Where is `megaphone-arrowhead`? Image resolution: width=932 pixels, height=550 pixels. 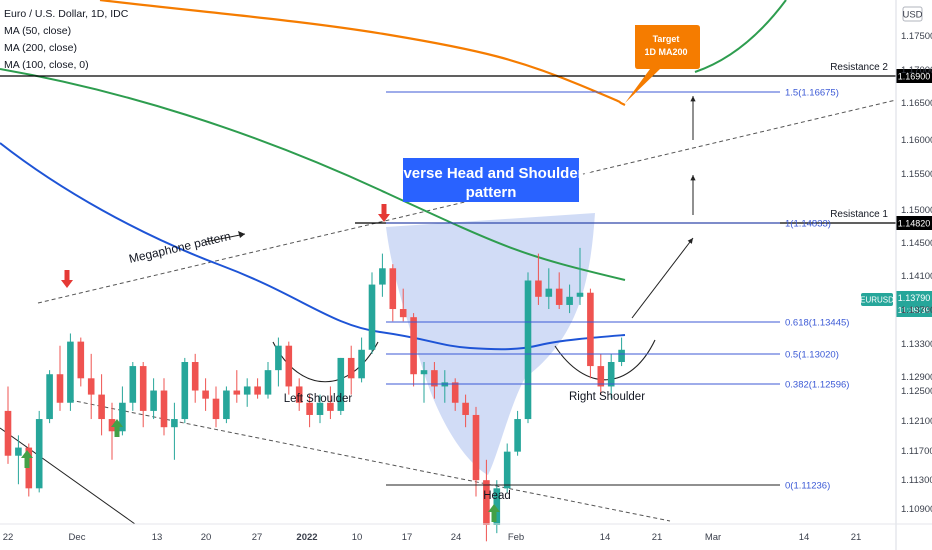 megaphone-arrowhead is located at coordinates (241, 234).